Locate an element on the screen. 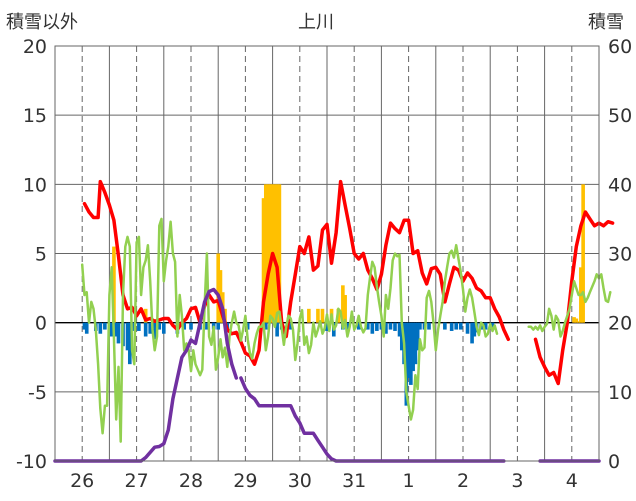 The image size is (636, 501). x-tick-label: 30 is located at coordinates (300, 481).